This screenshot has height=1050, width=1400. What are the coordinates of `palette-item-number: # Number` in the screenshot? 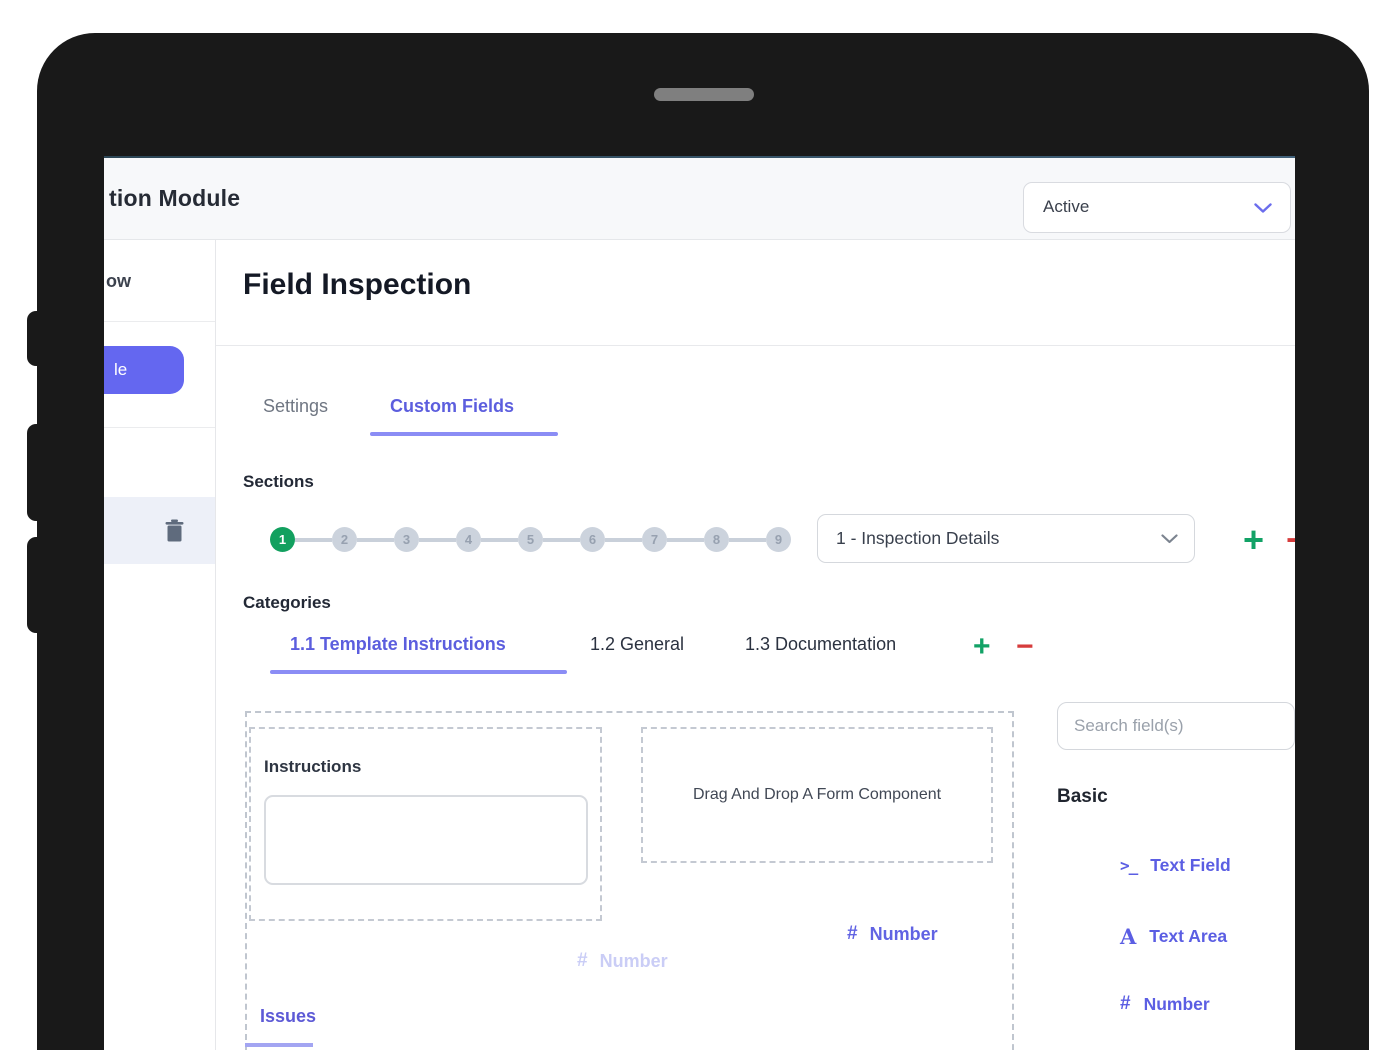 It's located at (1165, 1004).